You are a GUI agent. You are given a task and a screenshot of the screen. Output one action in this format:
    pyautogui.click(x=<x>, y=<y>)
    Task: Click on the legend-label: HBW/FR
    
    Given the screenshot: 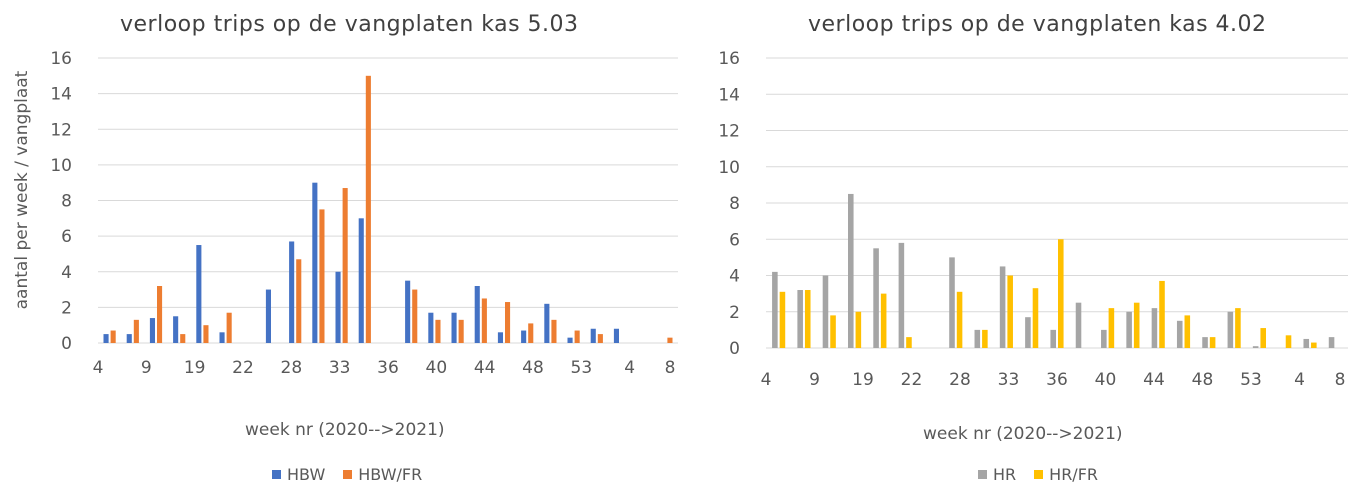 What is the action you would take?
    pyautogui.click(x=390, y=474)
    